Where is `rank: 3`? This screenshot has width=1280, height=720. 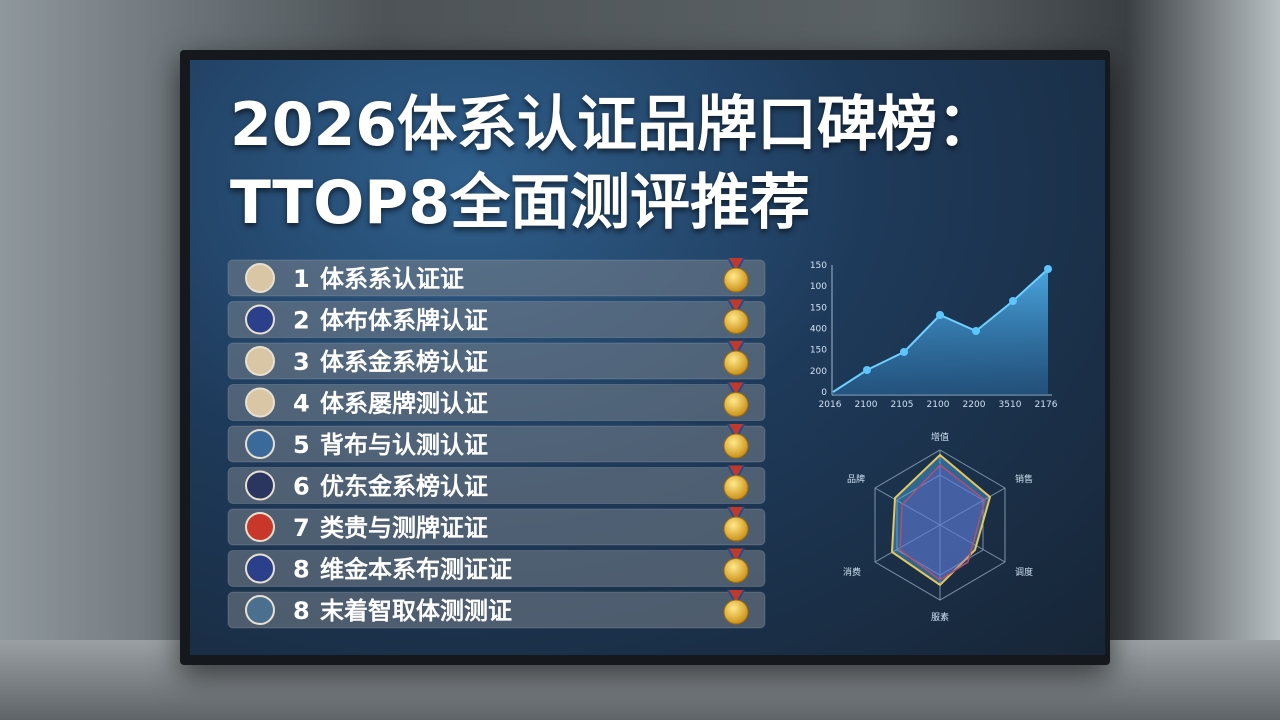
rank: 3 is located at coordinates (301, 362).